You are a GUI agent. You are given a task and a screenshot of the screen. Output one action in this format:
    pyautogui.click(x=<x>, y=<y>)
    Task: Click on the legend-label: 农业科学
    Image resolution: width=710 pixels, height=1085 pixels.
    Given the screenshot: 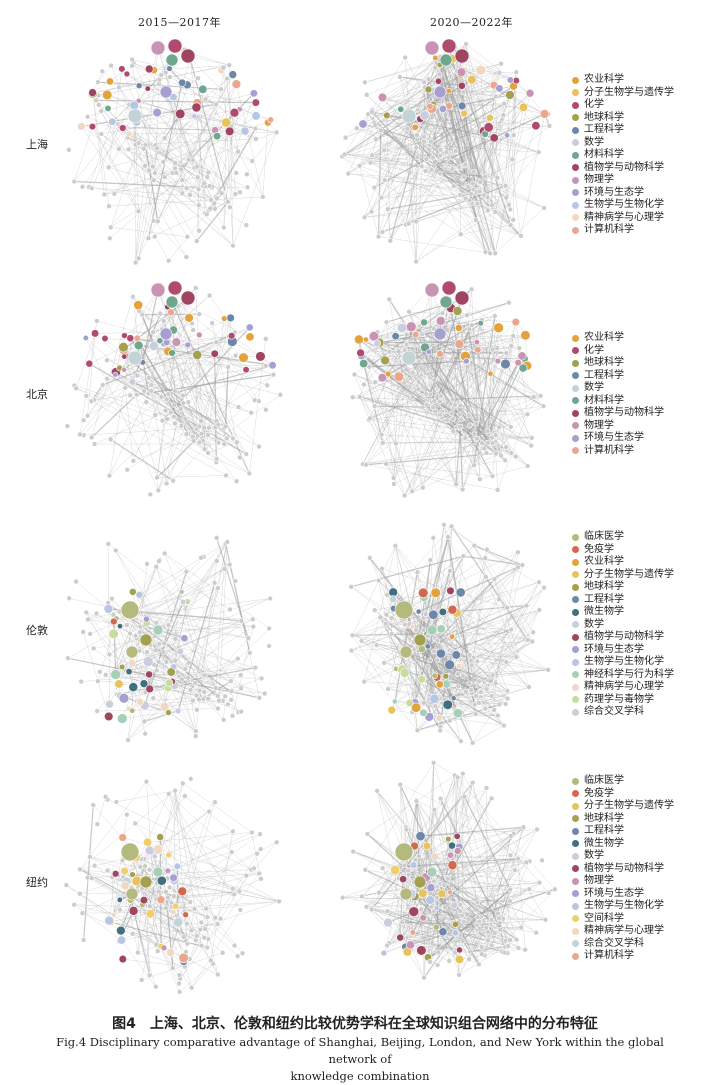 What is the action you would take?
    pyautogui.click(x=604, y=80)
    